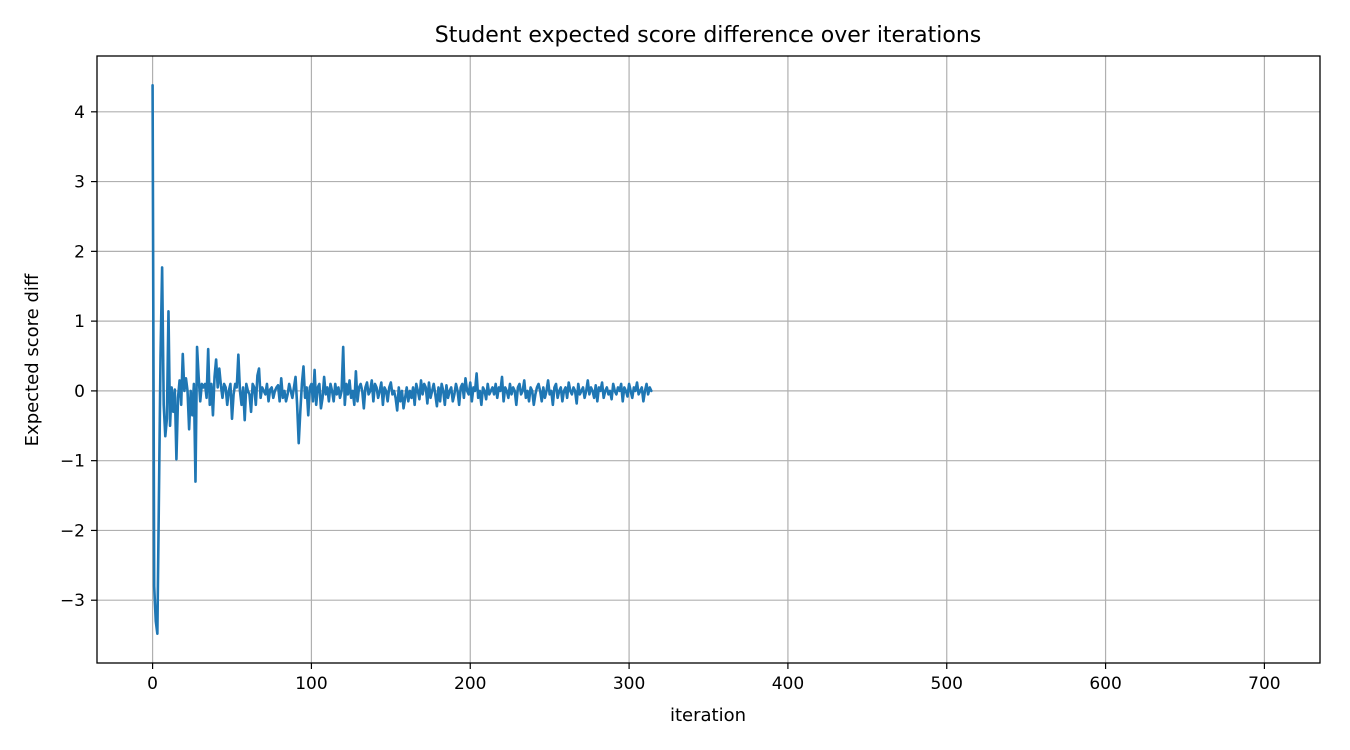 The image size is (1350, 750). What do you see at coordinates (1264, 684) in the screenshot?
I see `x-tick-label: 700` at bounding box center [1264, 684].